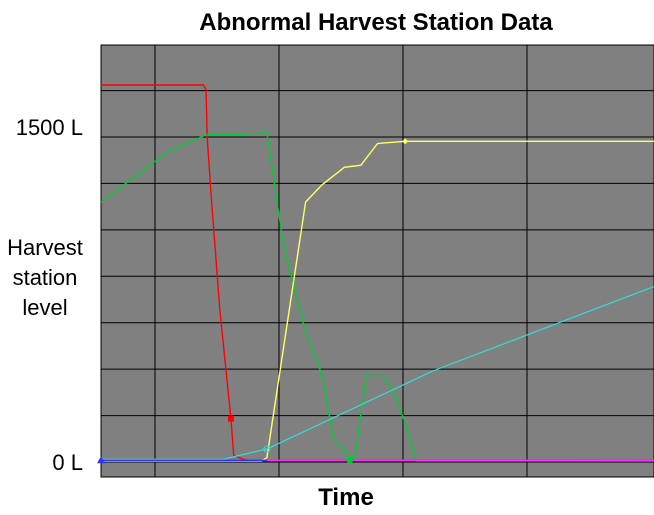 The height and width of the screenshot is (515, 654). Describe the element at coordinates (67, 462) in the screenshot. I see `y-tick-label-0: 0 L` at that location.